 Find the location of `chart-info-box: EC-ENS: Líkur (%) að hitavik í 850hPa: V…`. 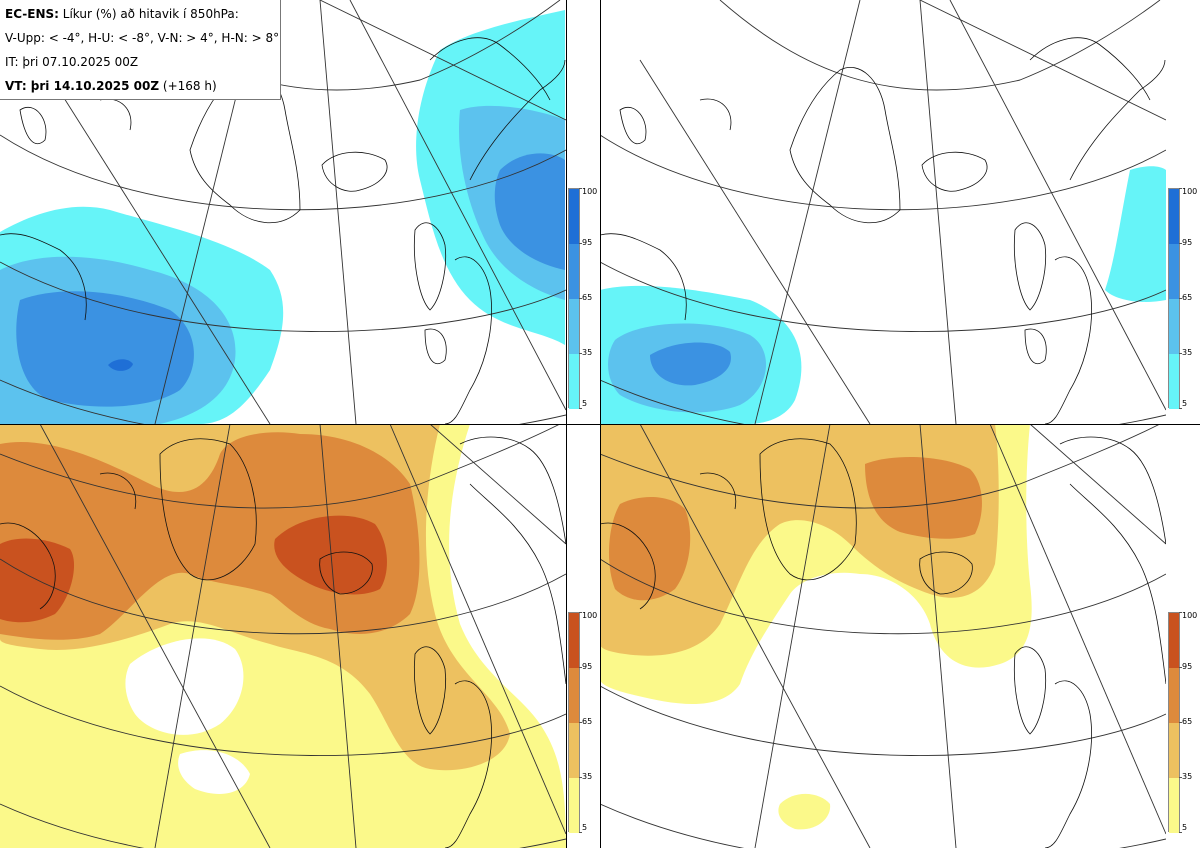

chart-info-box: EC-ENS: Líkur (%) að hitavik í 850hPa: V… is located at coordinates (140, 50).